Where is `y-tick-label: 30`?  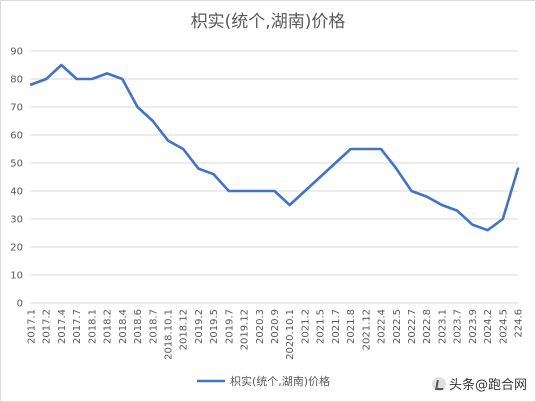 y-tick-label: 30 is located at coordinates (16, 220).